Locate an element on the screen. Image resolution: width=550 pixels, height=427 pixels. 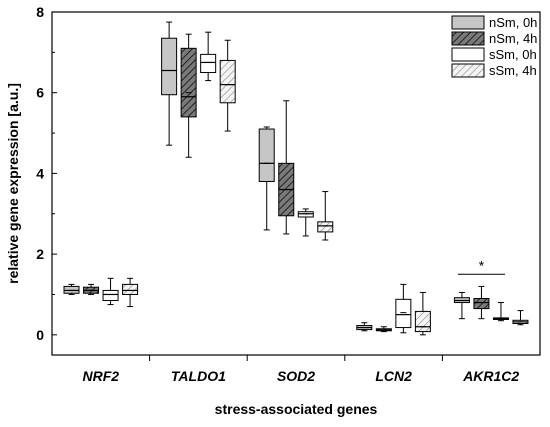
legend-label: sSm, 4h is located at coordinates (513, 70).